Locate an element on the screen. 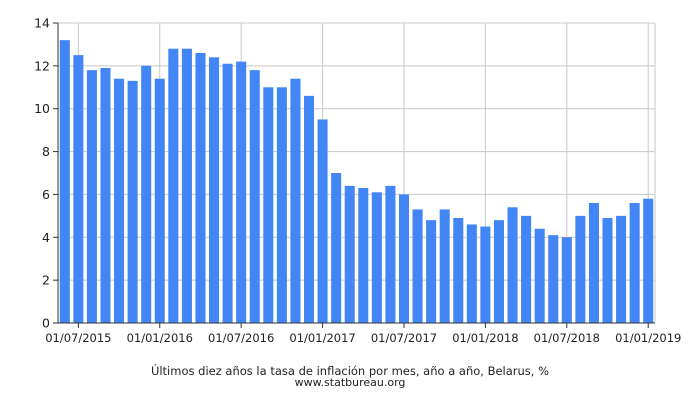 The image size is (700, 400). y-tick-label: 4 is located at coordinates (46, 237).